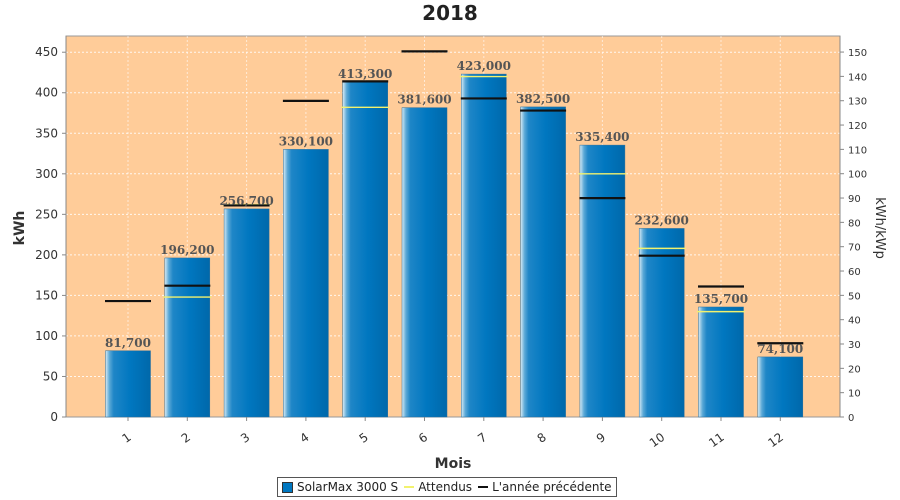 This screenshot has width=900, height=500. Describe the element at coordinates (304, 438) in the screenshot. I see `x-tick-label: 4` at that location.